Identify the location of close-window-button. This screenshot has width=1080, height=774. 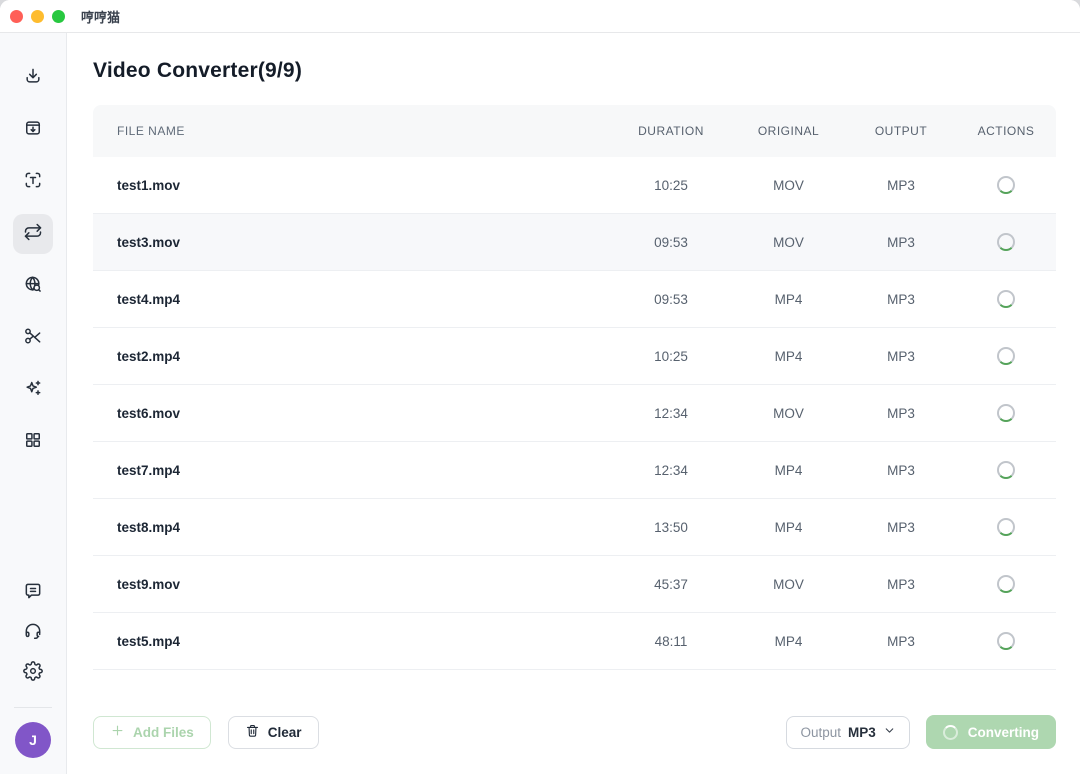
(16, 16).